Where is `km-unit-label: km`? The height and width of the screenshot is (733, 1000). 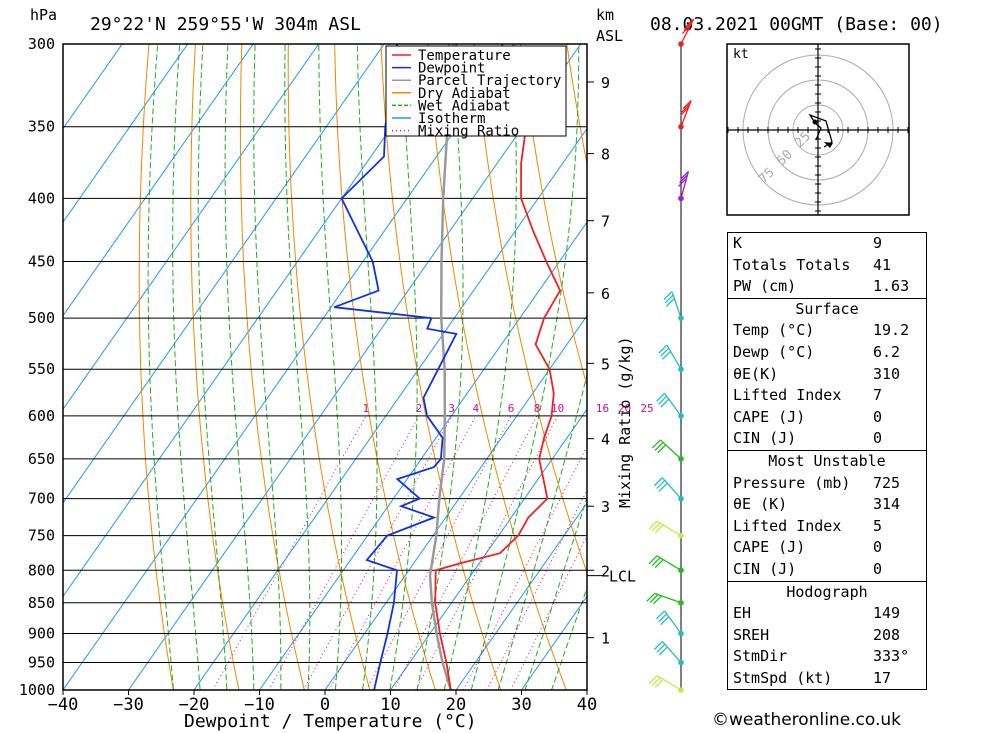
km-unit-label: km is located at coordinates (605, 15).